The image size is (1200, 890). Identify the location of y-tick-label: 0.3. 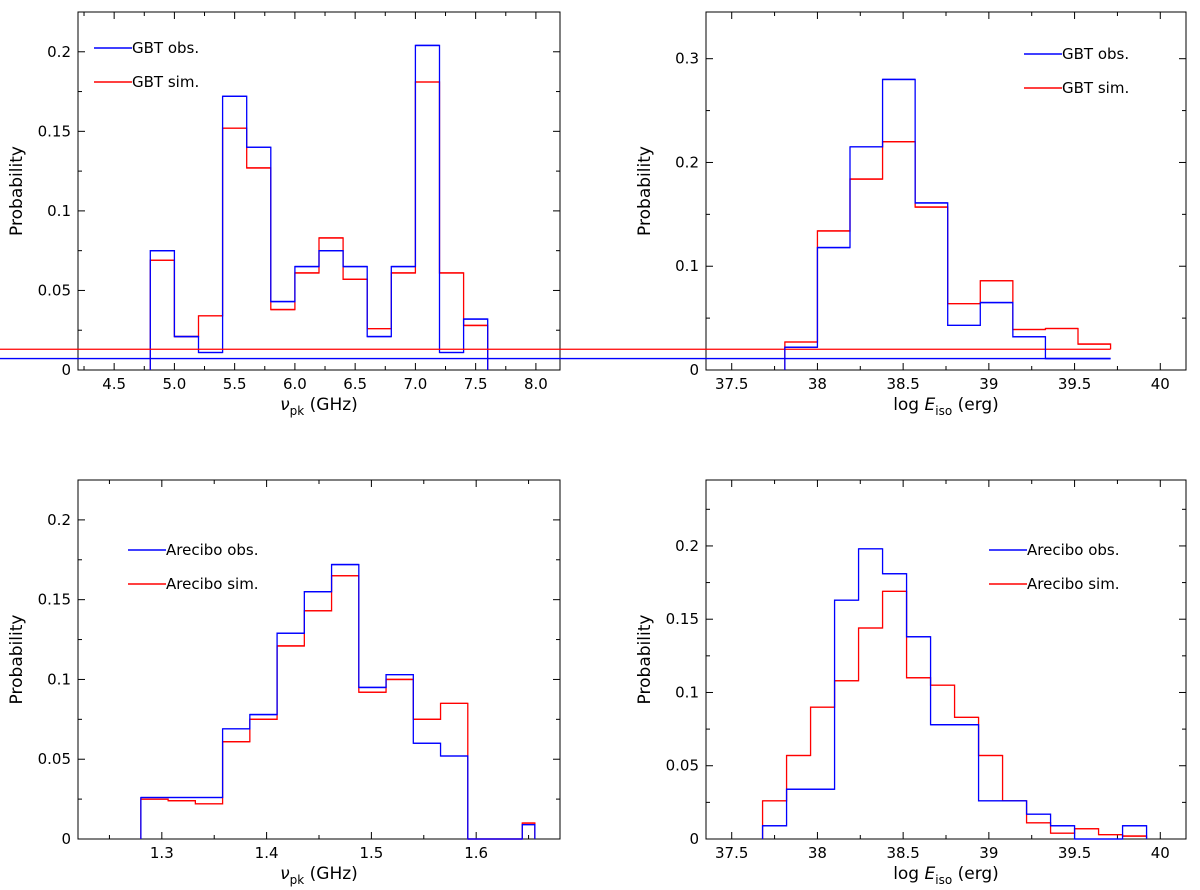
(687, 59).